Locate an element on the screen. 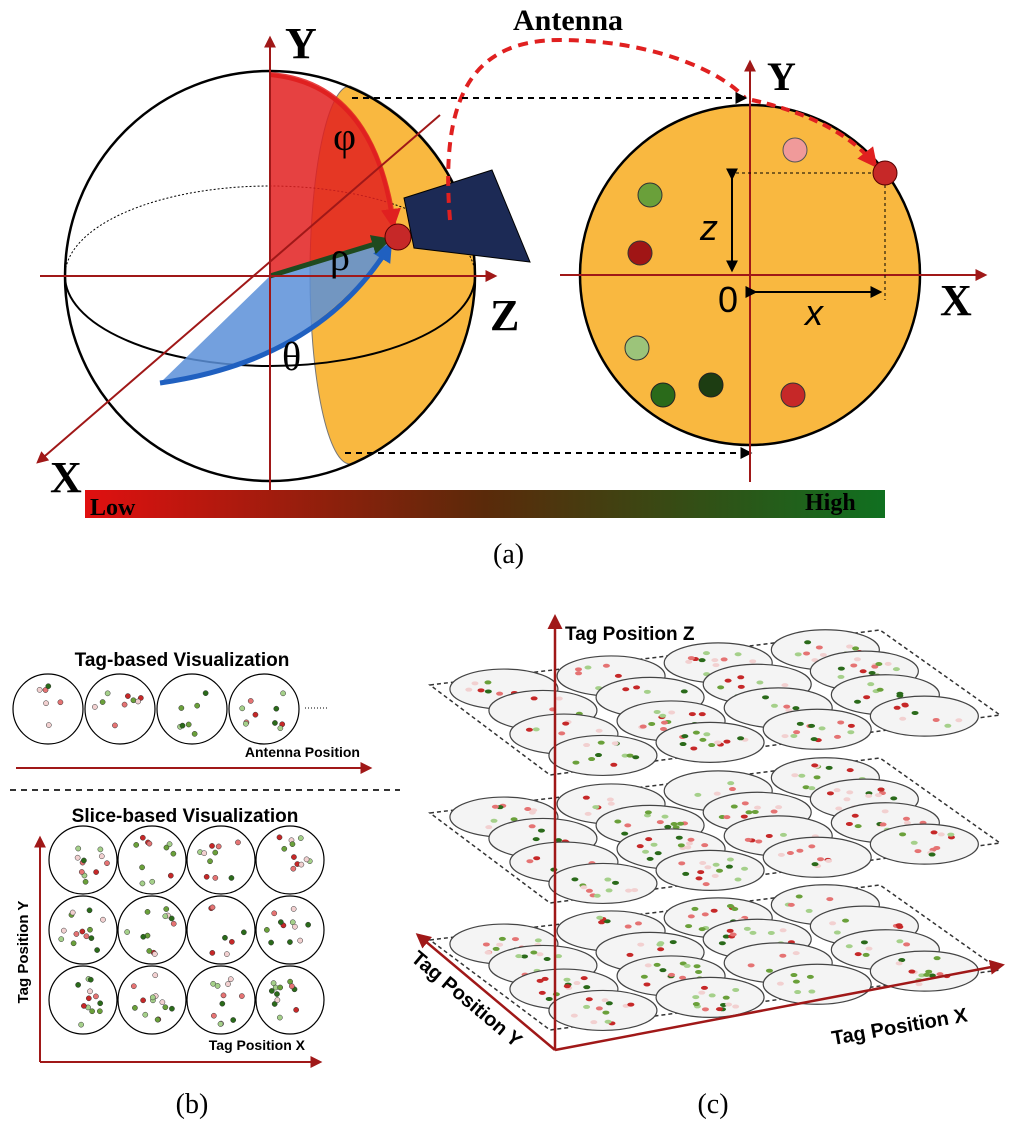  path-arrow is located at coordinates (814, 133).